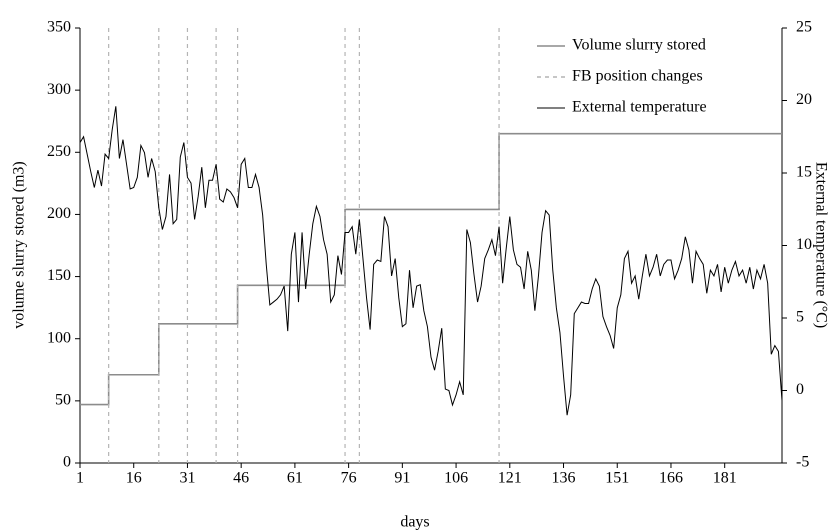  What do you see at coordinates (67, 462) in the screenshot?
I see `y-tick-label: 0` at bounding box center [67, 462].